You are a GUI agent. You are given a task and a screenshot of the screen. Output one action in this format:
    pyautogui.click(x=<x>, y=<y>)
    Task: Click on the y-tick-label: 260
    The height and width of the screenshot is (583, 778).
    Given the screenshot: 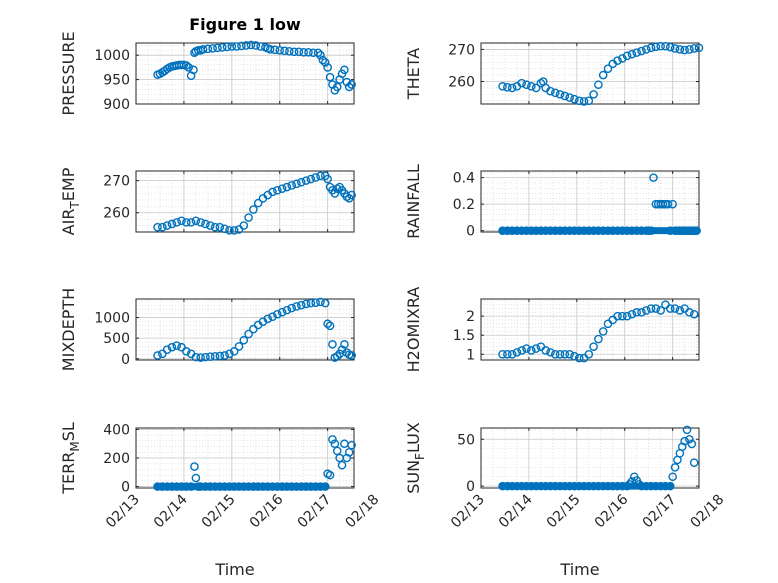 What is the action you would take?
    pyautogui.click(x=461, y=83)
    